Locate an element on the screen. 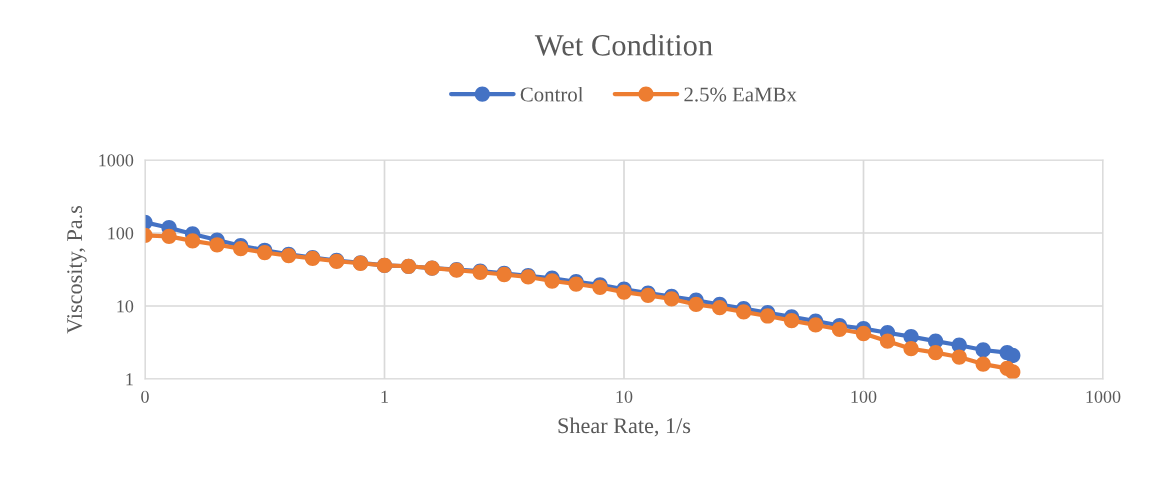 The height and width of the screenshot is (489, 1151). x-tick-label: 1000 is located at coordinates (1103, 396).